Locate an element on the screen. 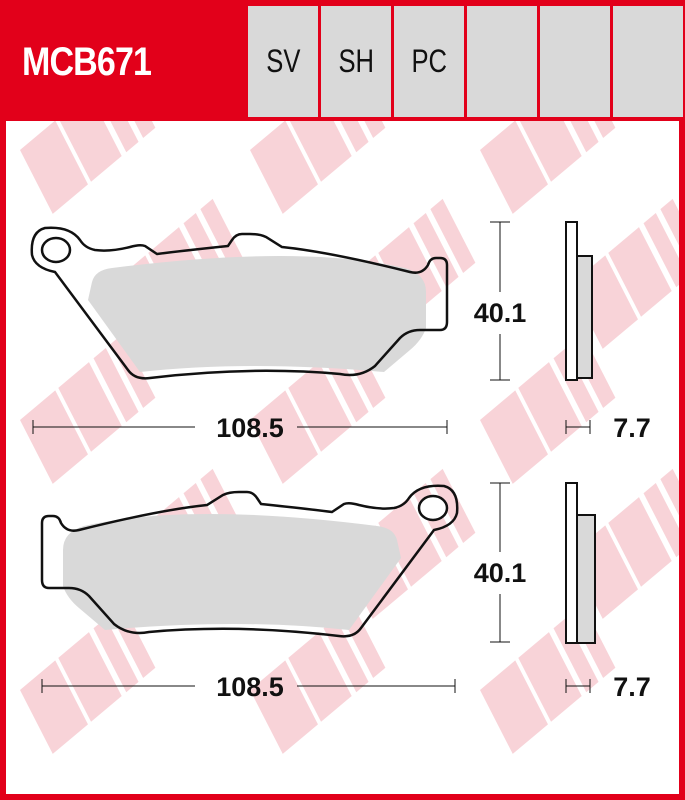  type-cell: SV is located at coordinates (283, 61).